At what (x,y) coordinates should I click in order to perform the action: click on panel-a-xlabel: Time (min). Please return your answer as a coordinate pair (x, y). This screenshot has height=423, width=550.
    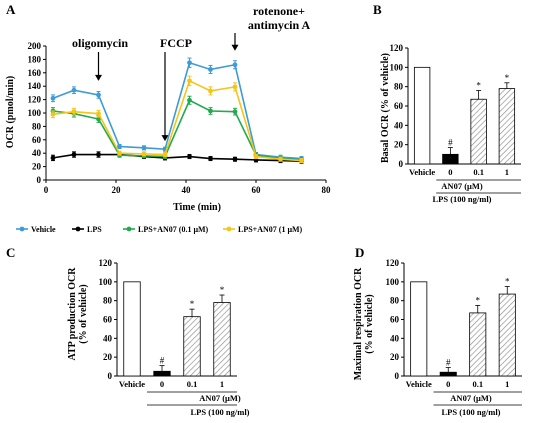
    Looking at the image, I should click on (197, 207).